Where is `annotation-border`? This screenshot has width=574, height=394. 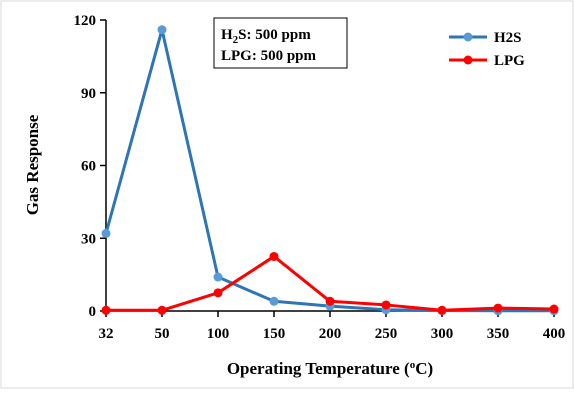 annotation-border is located at coordinates (280, 43).